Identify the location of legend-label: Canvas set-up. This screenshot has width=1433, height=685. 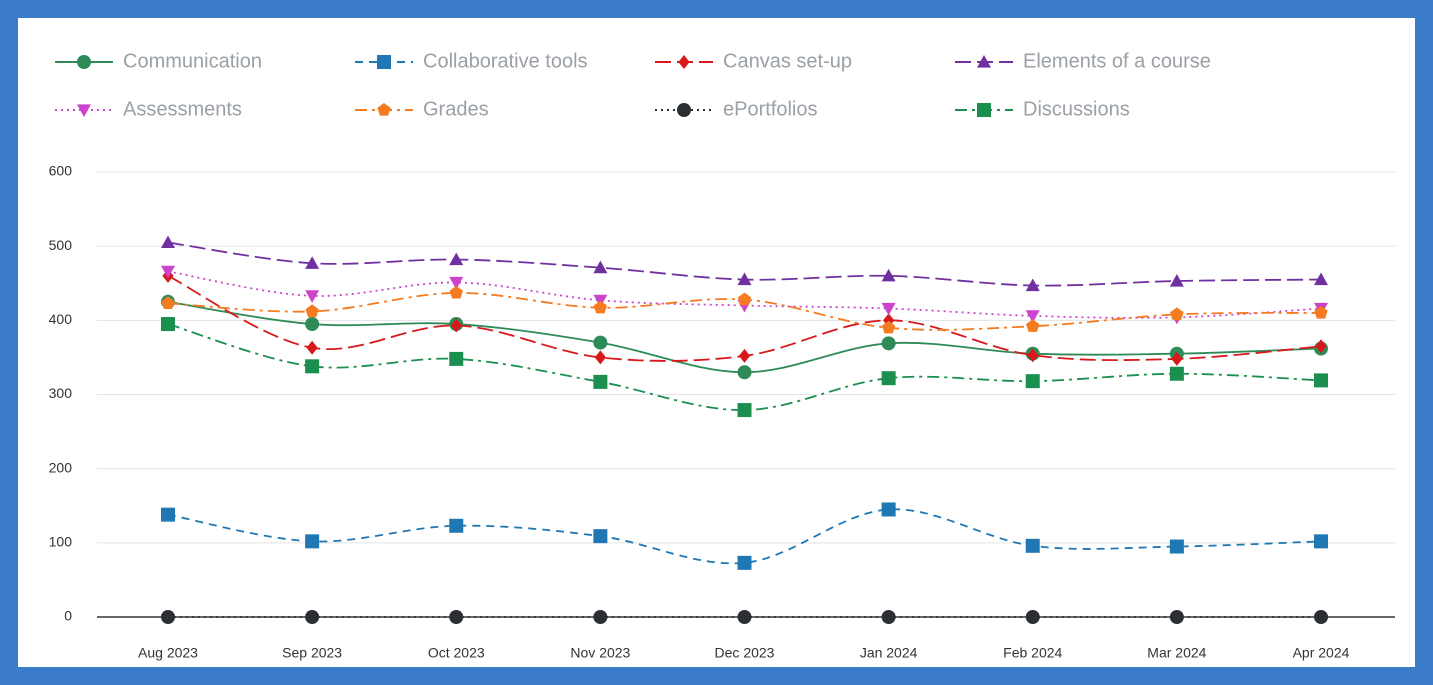
(787, 61).